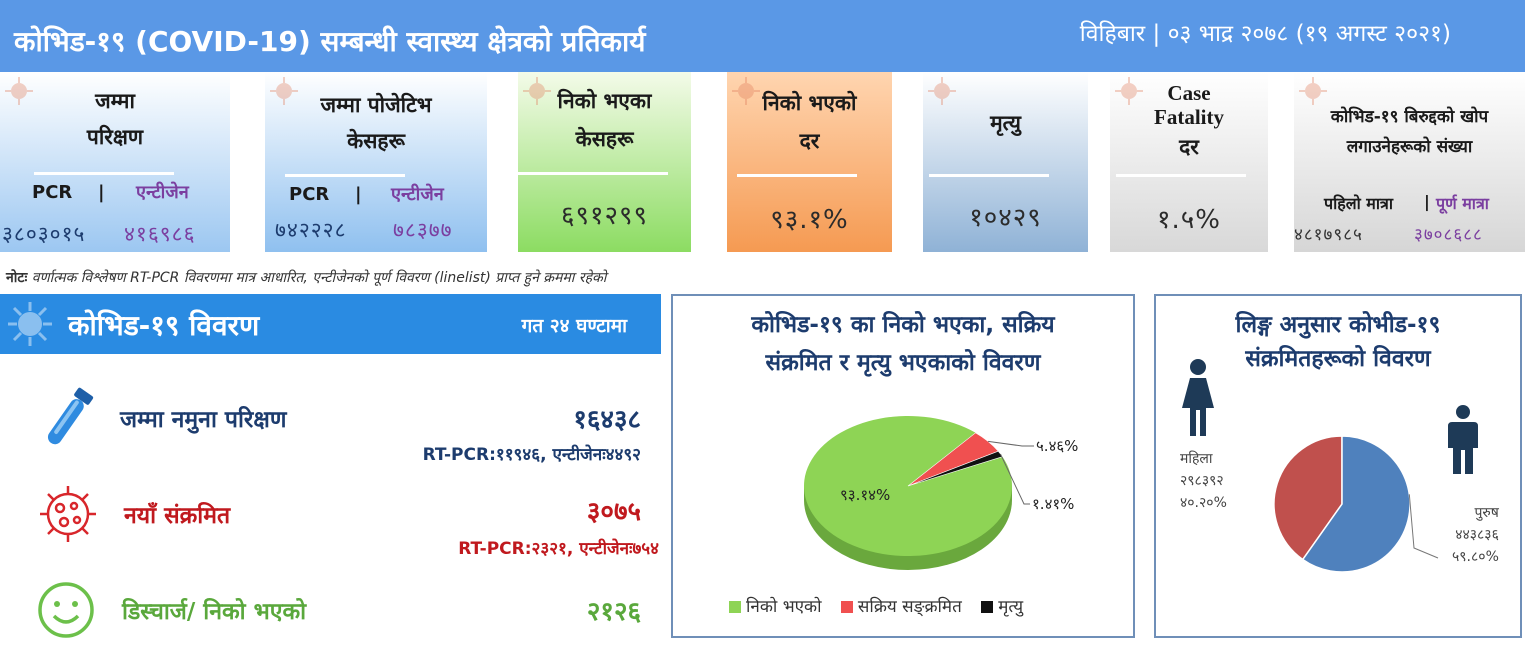 The width and height of the screenshot is (1525, 647). What do you see at coordinates (1409, 117) in the screenshot?
I see `card-title: कोभिड-१९ बिरुद्दको खोप` at bounding box center [1409, 117].